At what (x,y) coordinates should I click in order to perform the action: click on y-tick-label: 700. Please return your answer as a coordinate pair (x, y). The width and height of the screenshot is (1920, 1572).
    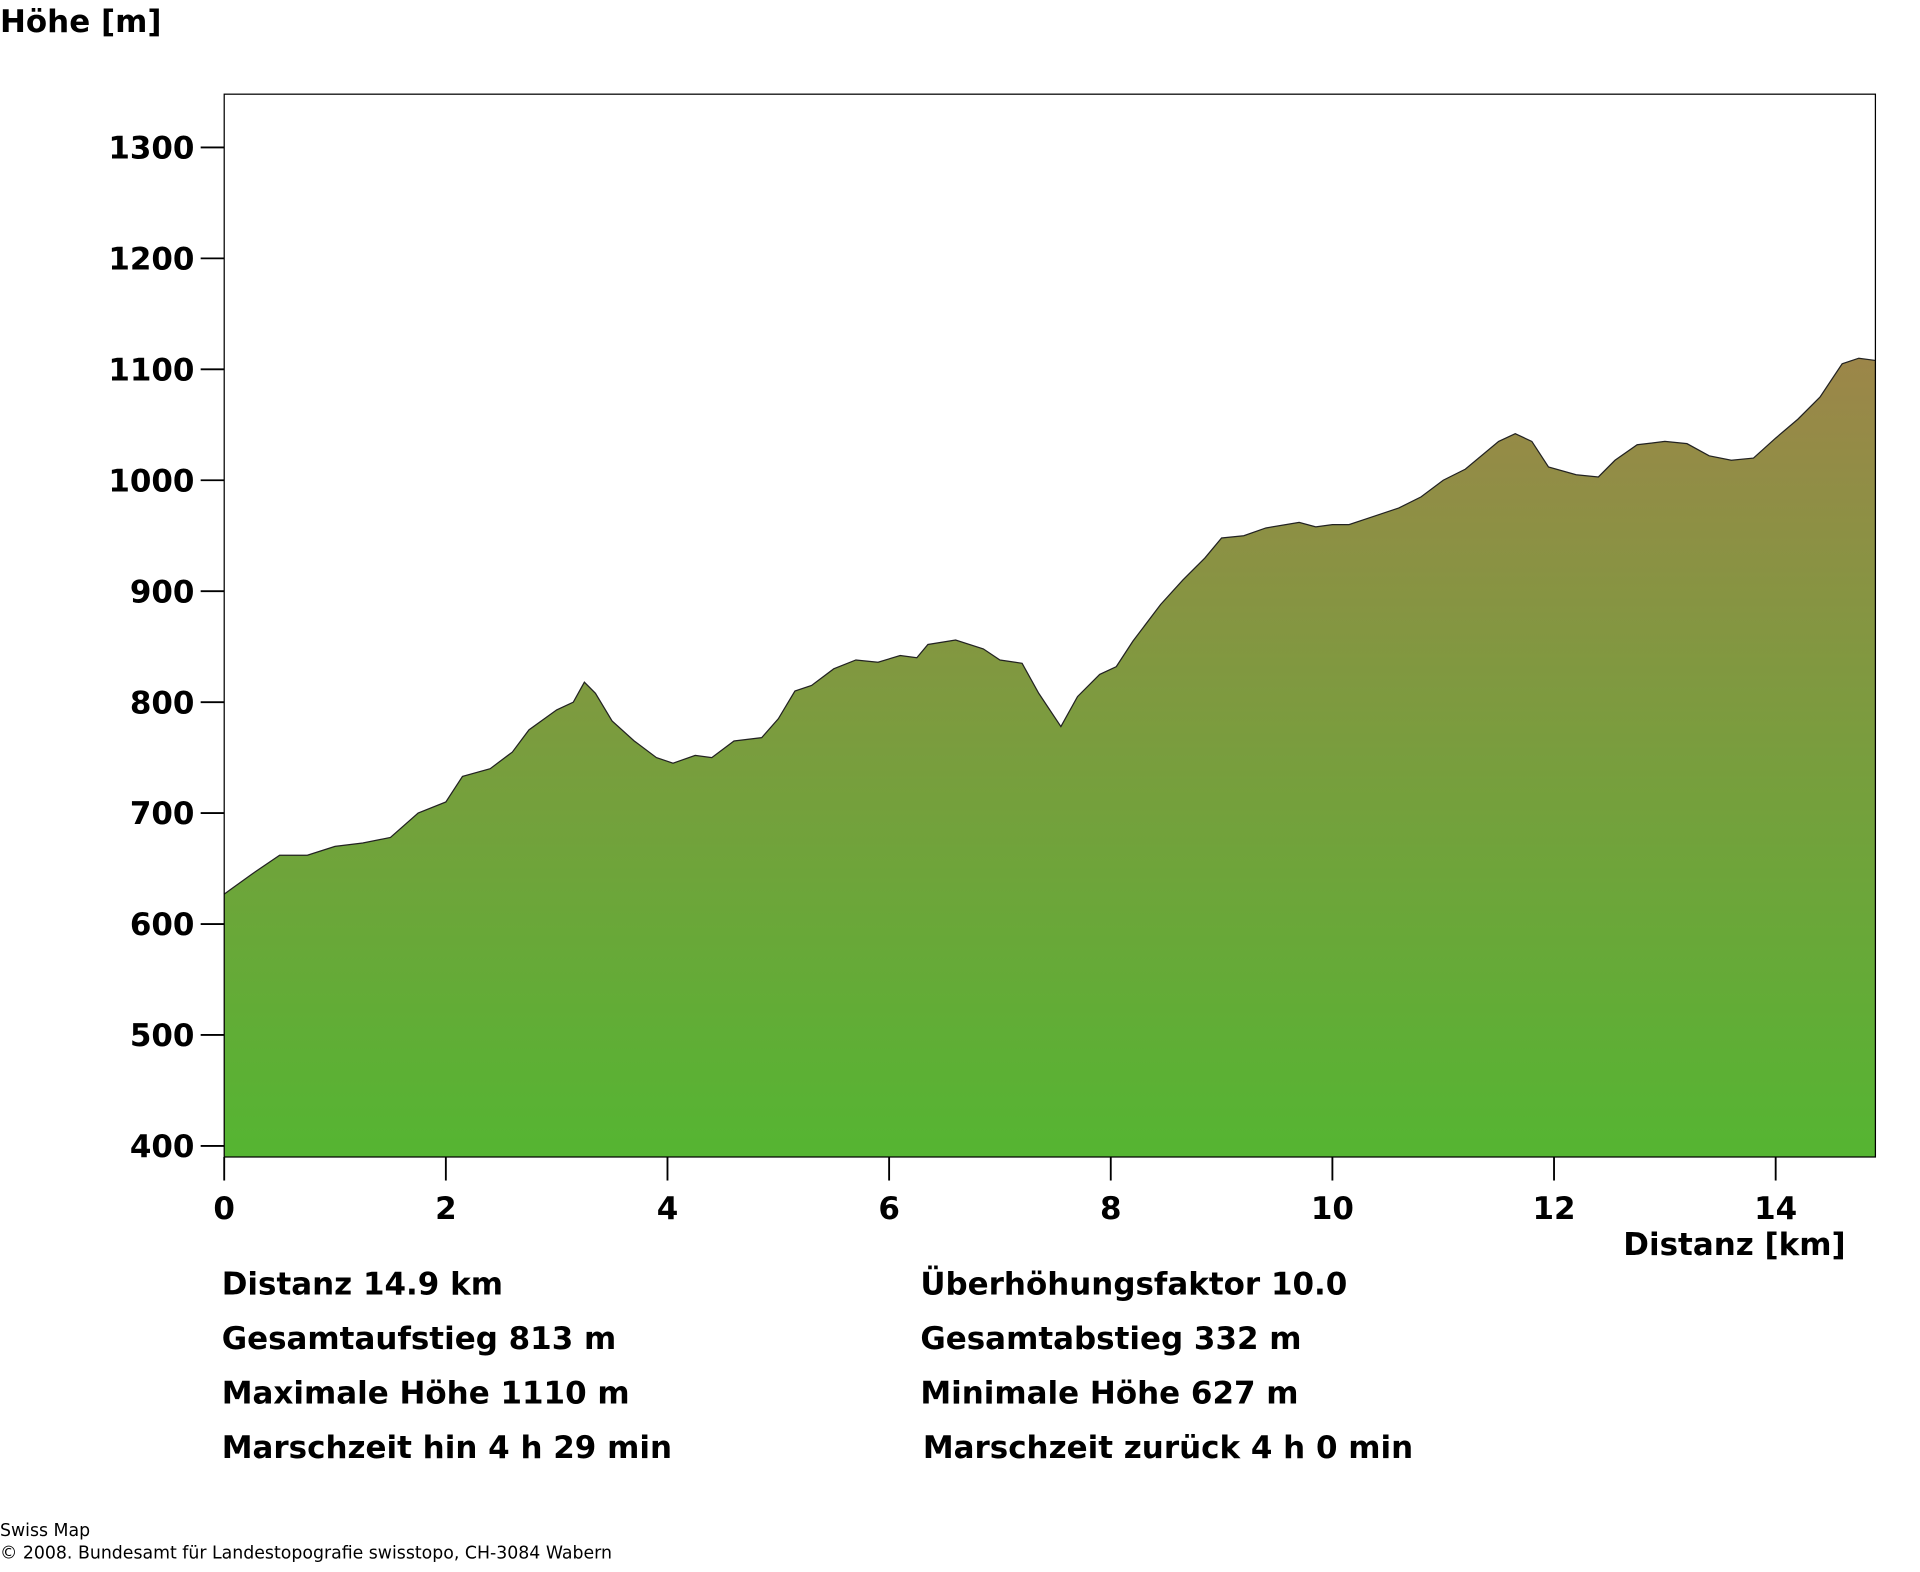
    Looking at the image, I should click on (162, 814).